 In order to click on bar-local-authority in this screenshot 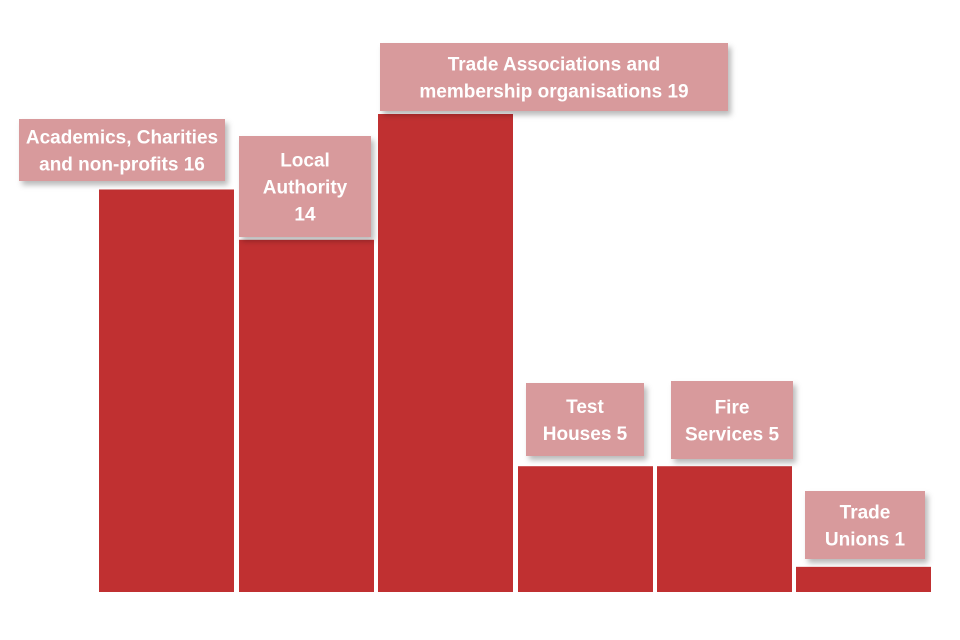, I will do `click(306, 415)`.